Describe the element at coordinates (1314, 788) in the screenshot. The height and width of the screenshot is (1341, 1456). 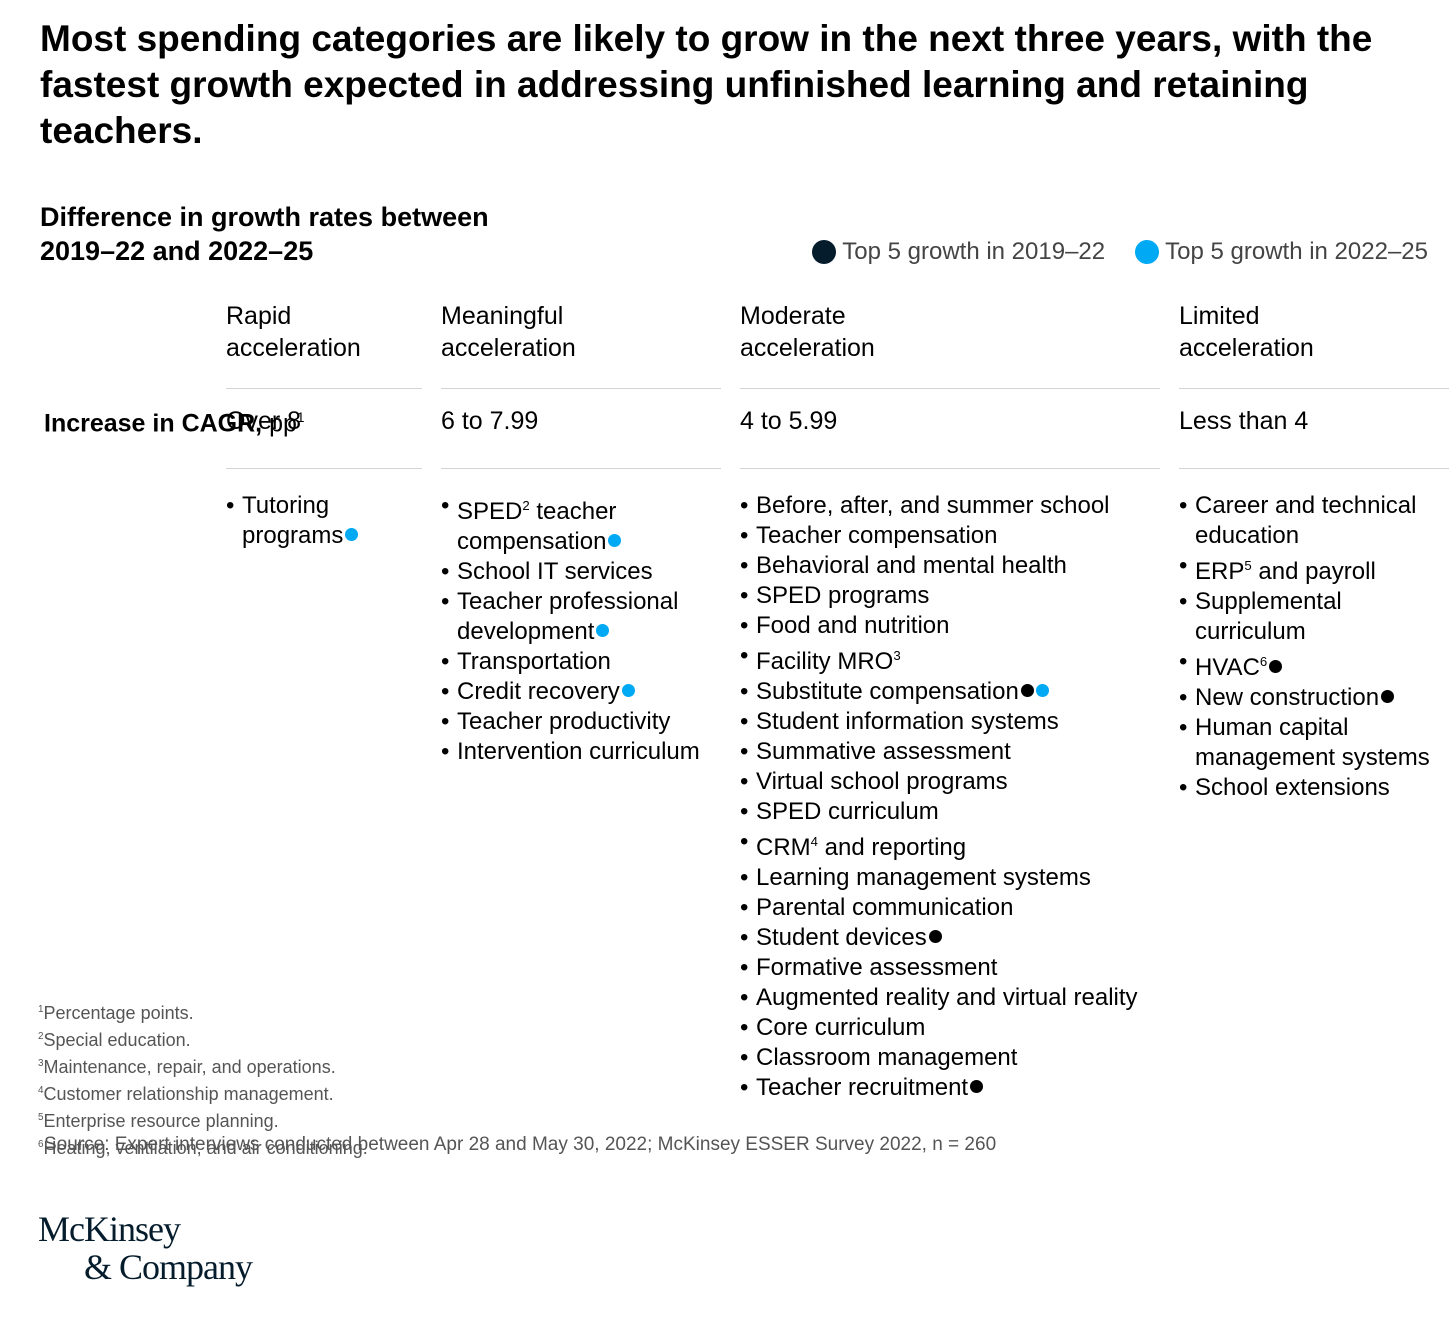
I see `list-item: School extensions` at that location.